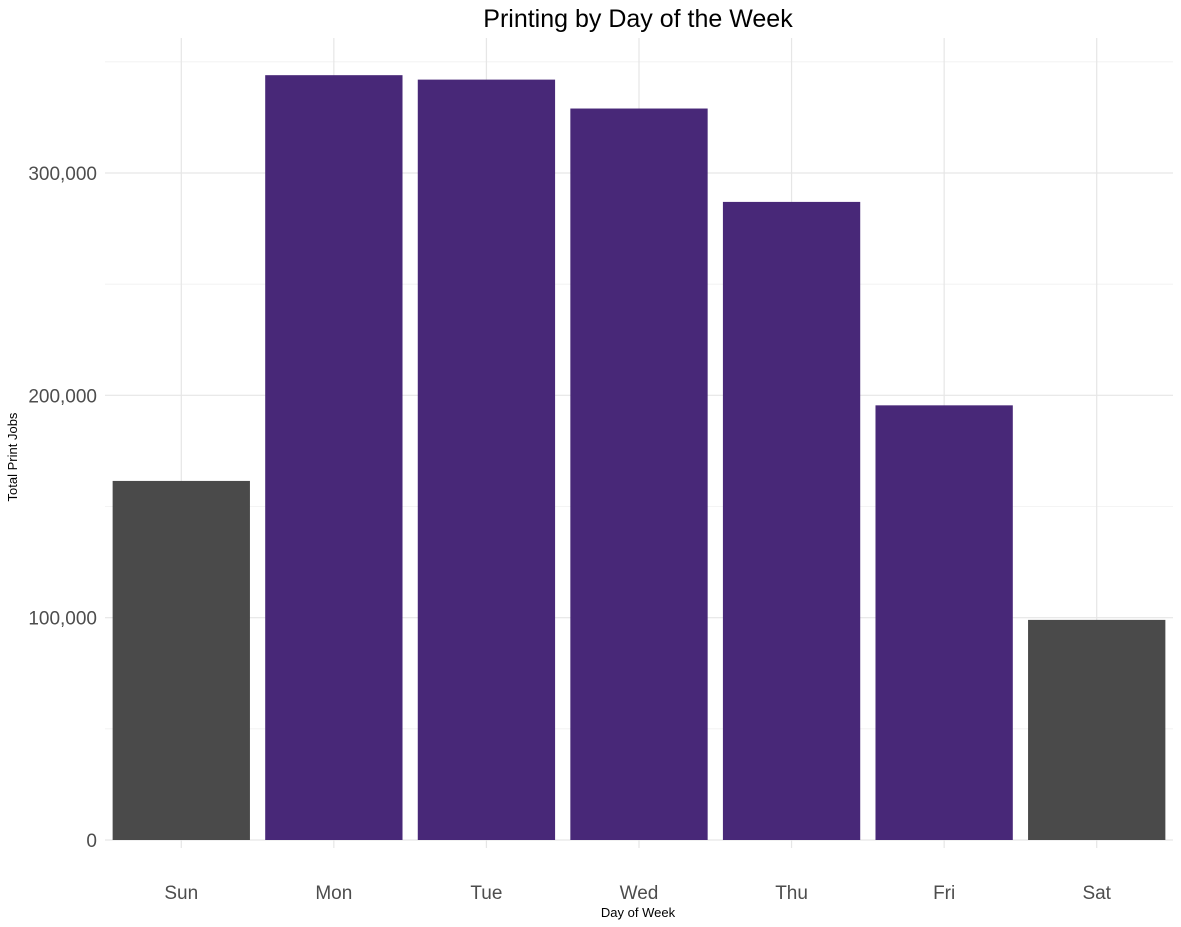 The width and height of the screenshot is (1181, 927). Describe the element at coordinates (62, 619) in the screenshot. I see `y-tick-label: 100,000` at that location.